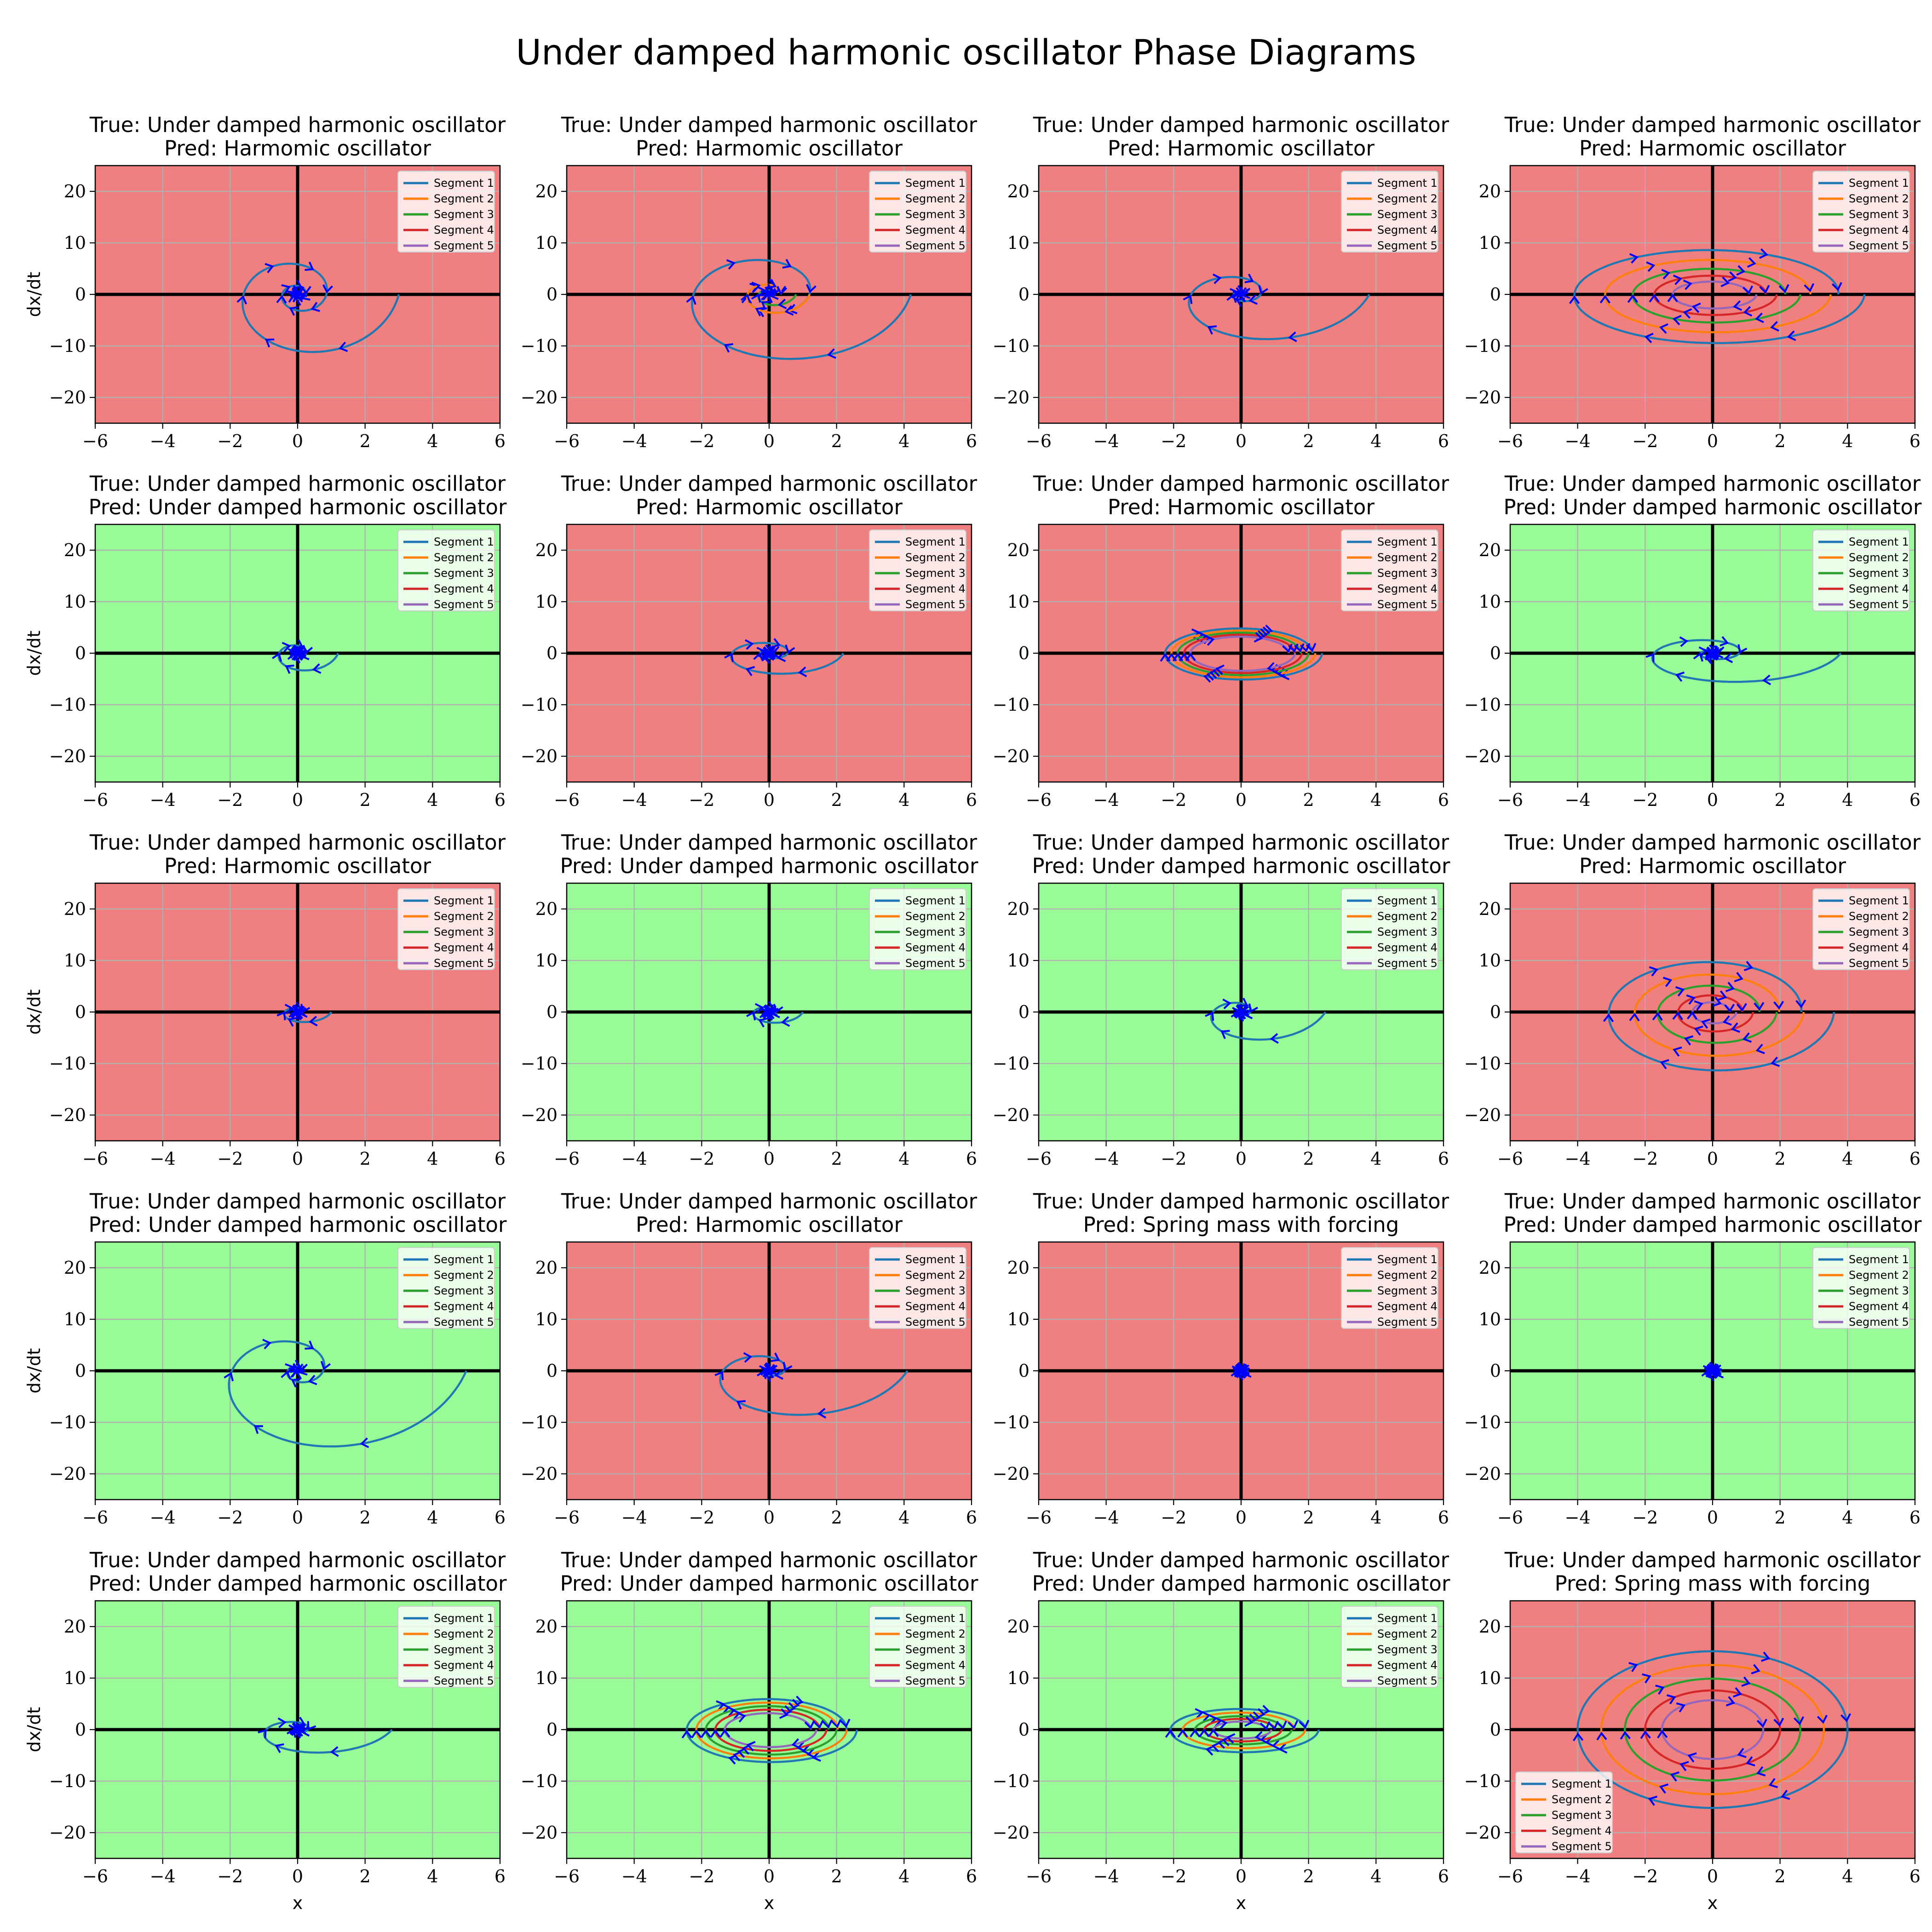 Image resolution: width=1932 pixels, height=1932 pixels. What do you see at coordinates (297, 148) in the screenshot?
I see `subplot-title-pred: Pred: Harmomic oscillator` at bounding box center [297, 148].